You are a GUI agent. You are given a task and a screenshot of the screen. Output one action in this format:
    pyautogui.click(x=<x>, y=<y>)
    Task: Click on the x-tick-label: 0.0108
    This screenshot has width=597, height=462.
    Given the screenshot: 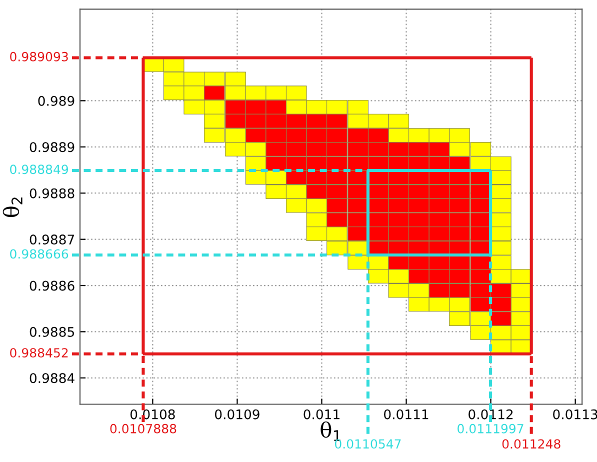 What is the action you would take?
    pyautogui.click(x=152, y=414)
    